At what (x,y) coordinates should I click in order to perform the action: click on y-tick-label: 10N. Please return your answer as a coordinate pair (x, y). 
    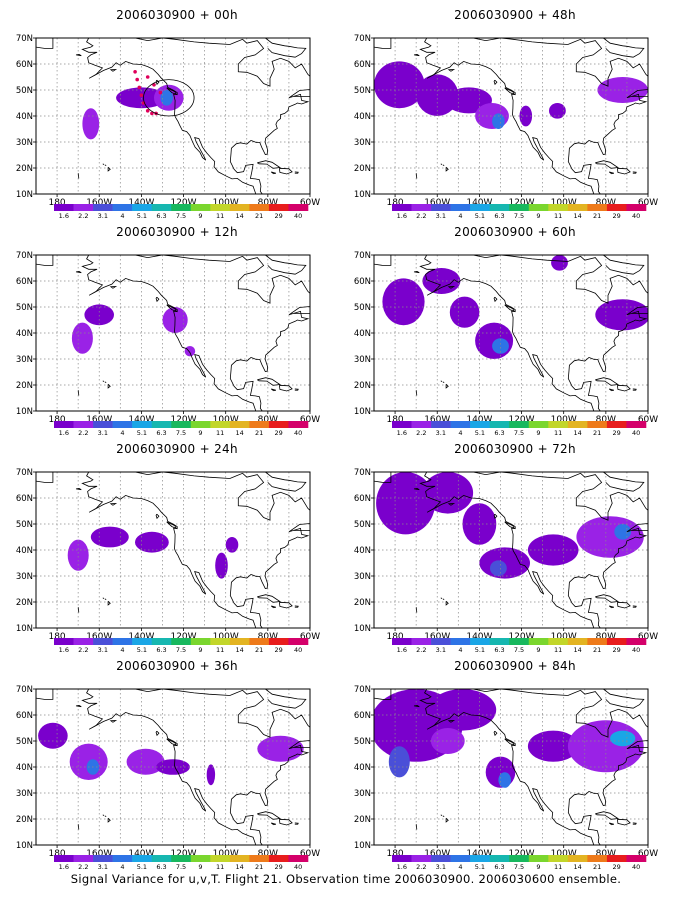
    Looking at the image, I should click on (24, 412).